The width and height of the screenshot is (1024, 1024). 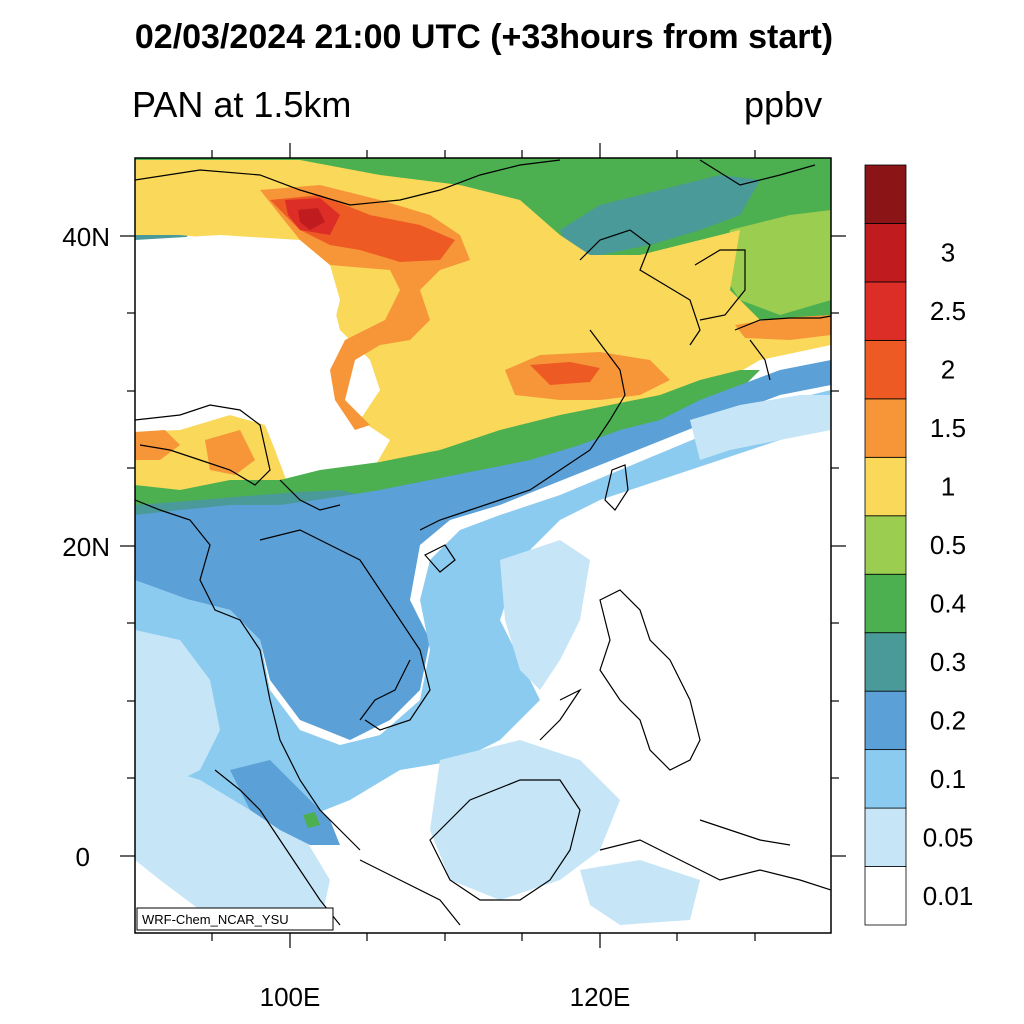 What do you see at coordinates (948, 545) in the screenshot?
I see `colorbar-label: 0.5` at bounding box center [948, 545].